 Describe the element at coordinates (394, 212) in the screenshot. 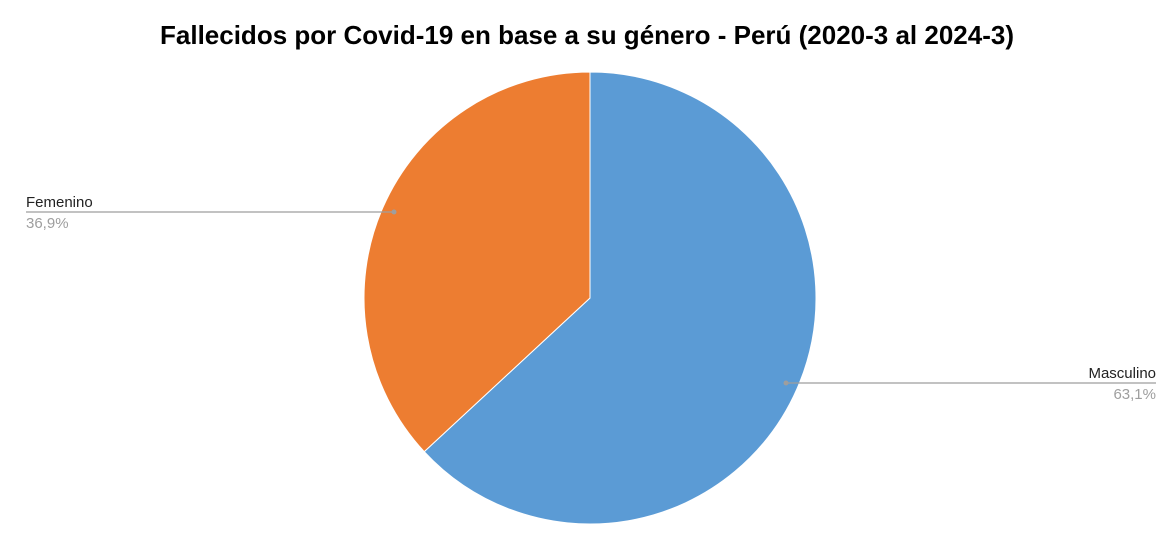

I see `leader-dot-femenino` at that location.